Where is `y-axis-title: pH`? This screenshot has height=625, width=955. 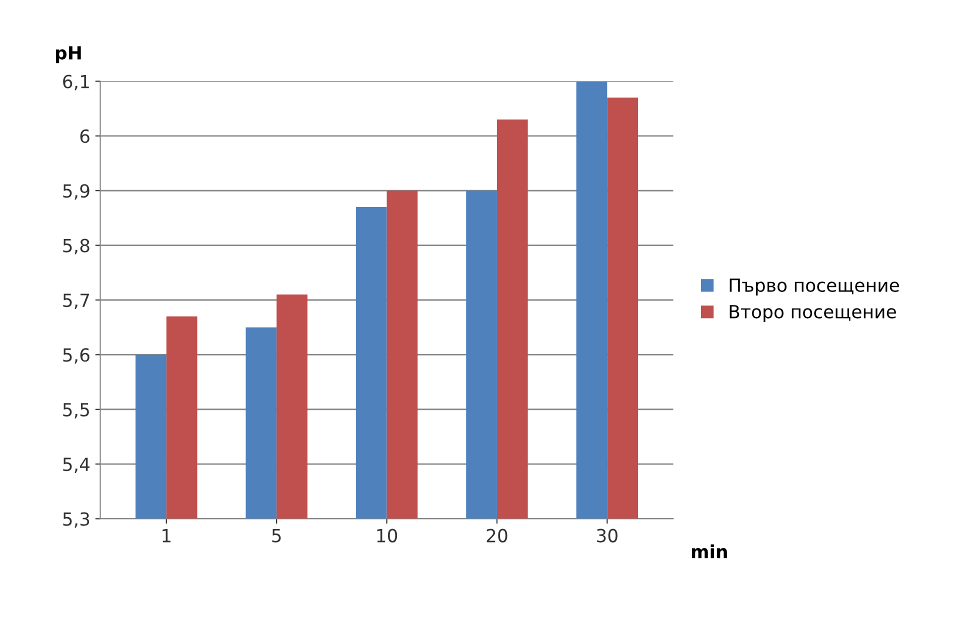 y-axis-title: pH is located at coordinates (68, 55).